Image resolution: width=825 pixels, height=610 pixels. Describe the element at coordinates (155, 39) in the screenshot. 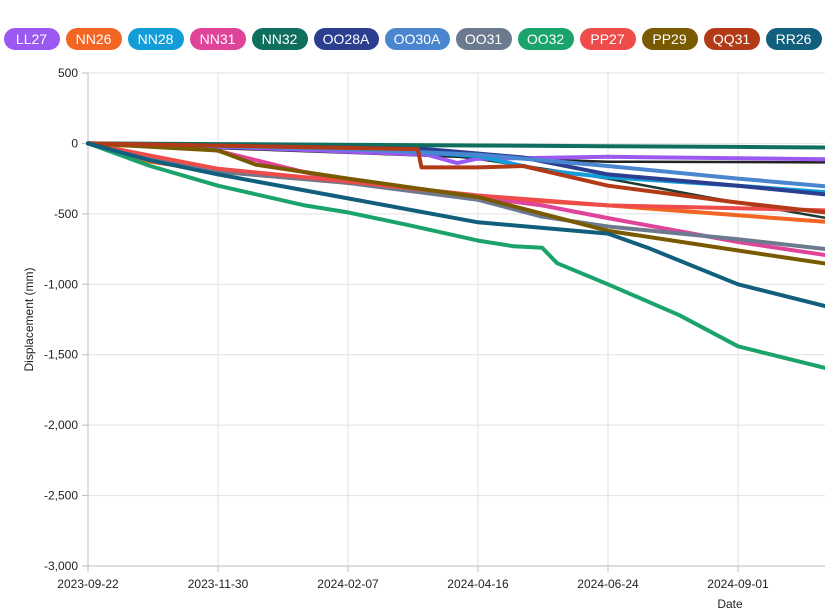

I see `legend-item-nn28: NN28` at that location.